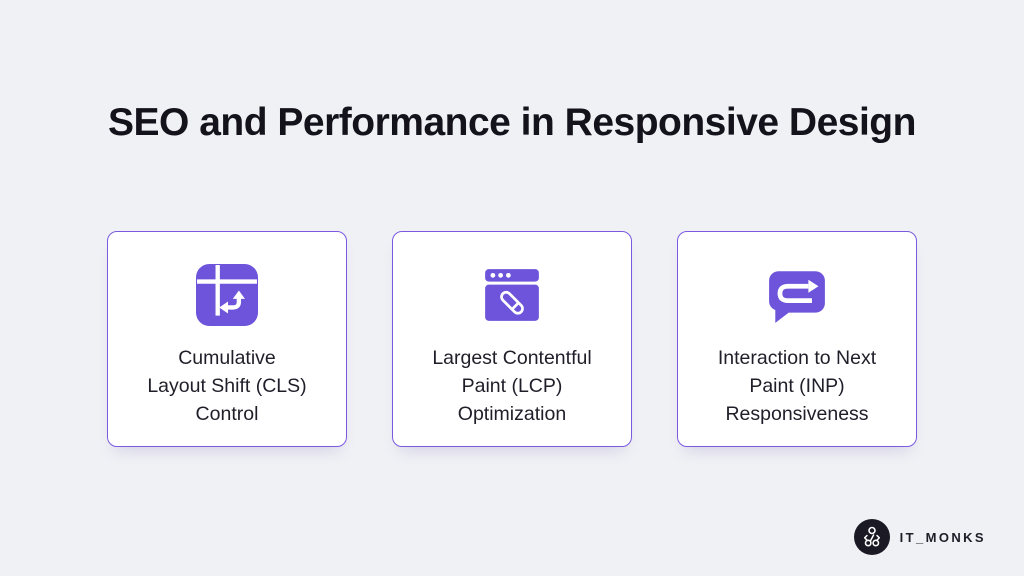  What do you see at coordinates (227, 339) in the screenshot?
I see `card-cls: Cumulative Layout Shift (CLS) Control` at bounding box center [227, 339].